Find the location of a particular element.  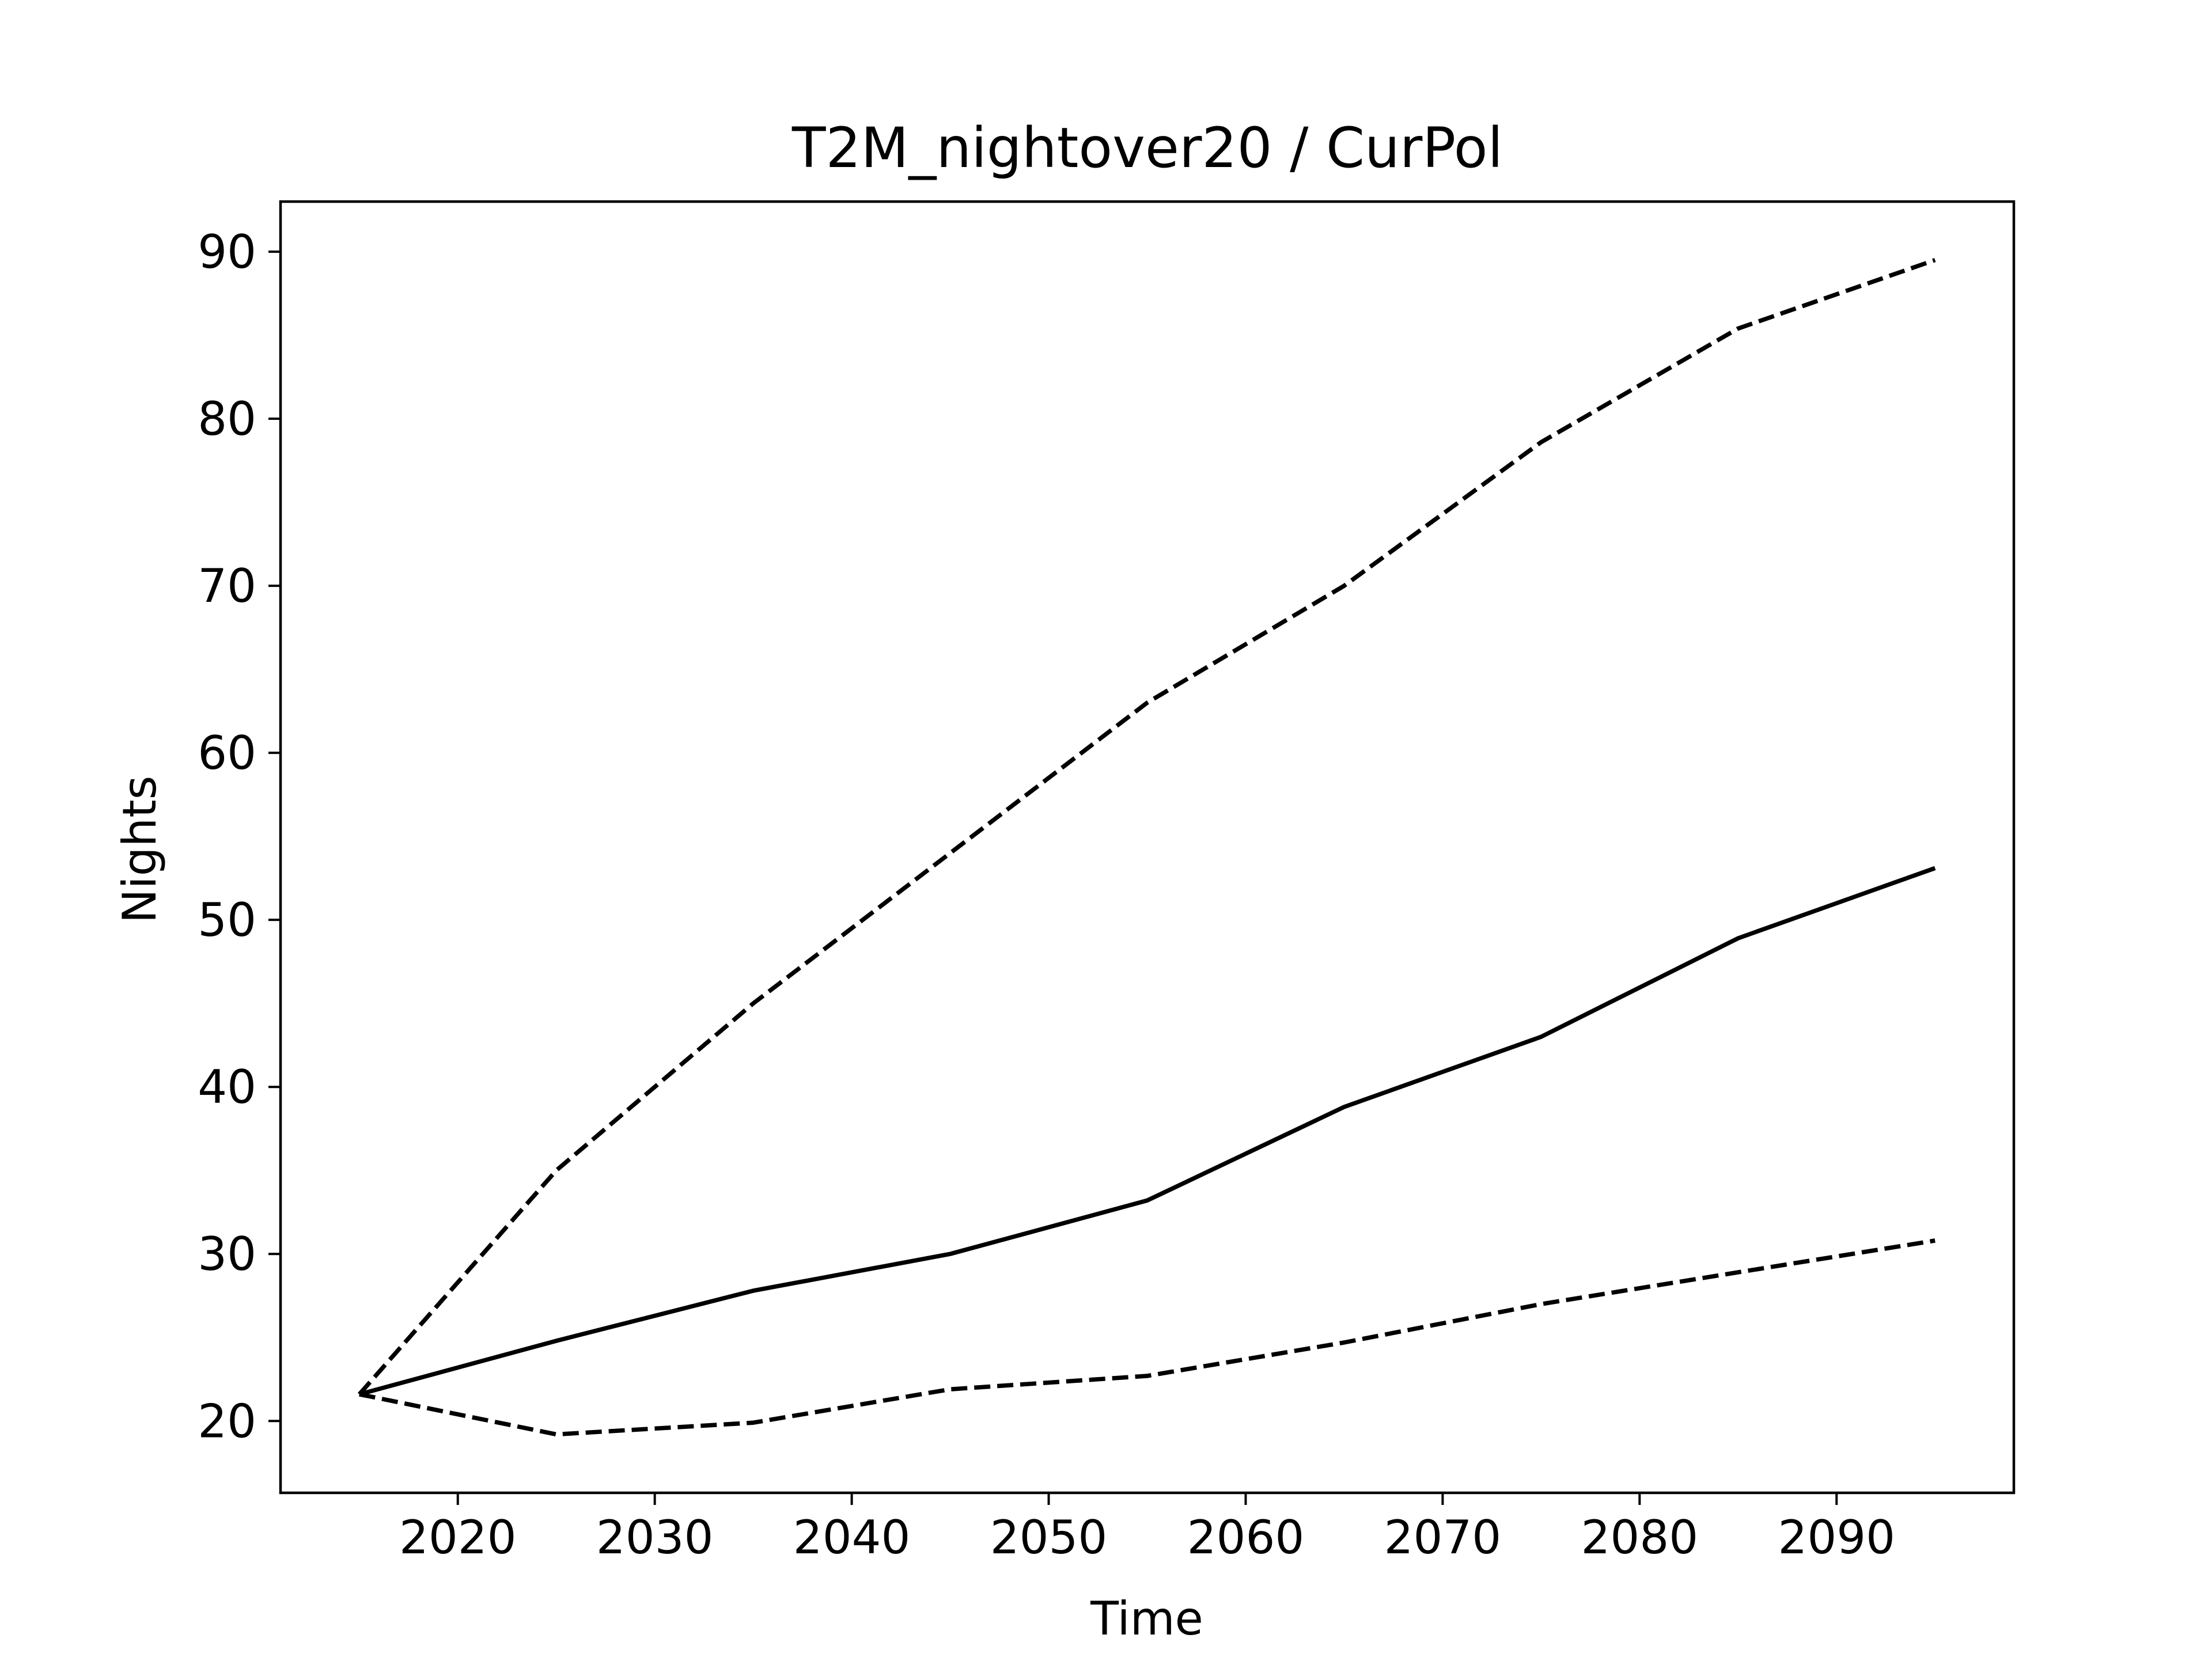

x-tick-label: 2030 is located at coordinates (655, 1537).